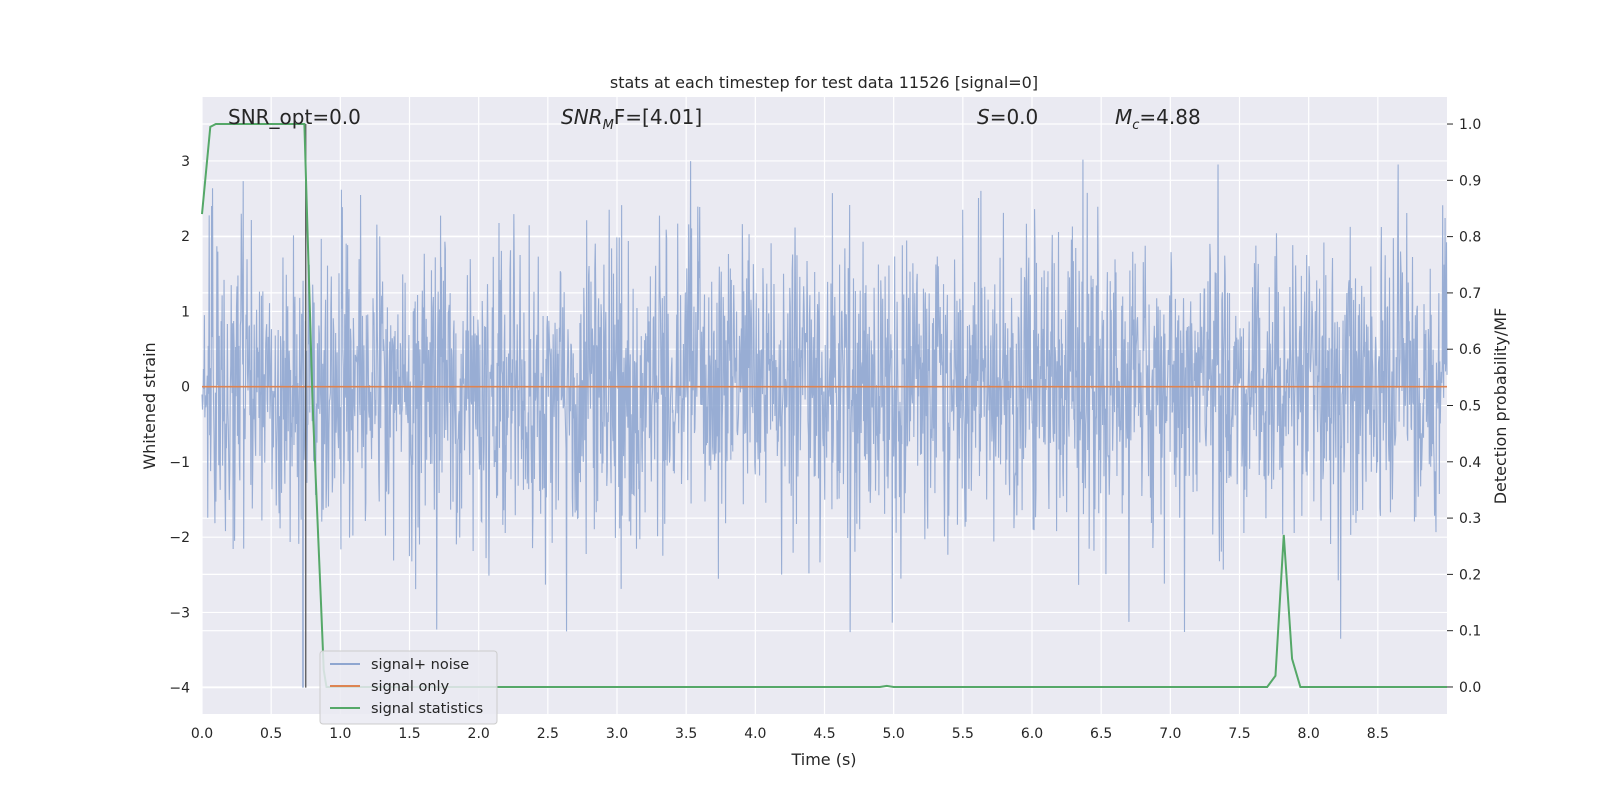 Image resolution: width=1600 pixels, height=804 pixels. I want to click on x-tick-label-9: 4.5, so click(824, 734).